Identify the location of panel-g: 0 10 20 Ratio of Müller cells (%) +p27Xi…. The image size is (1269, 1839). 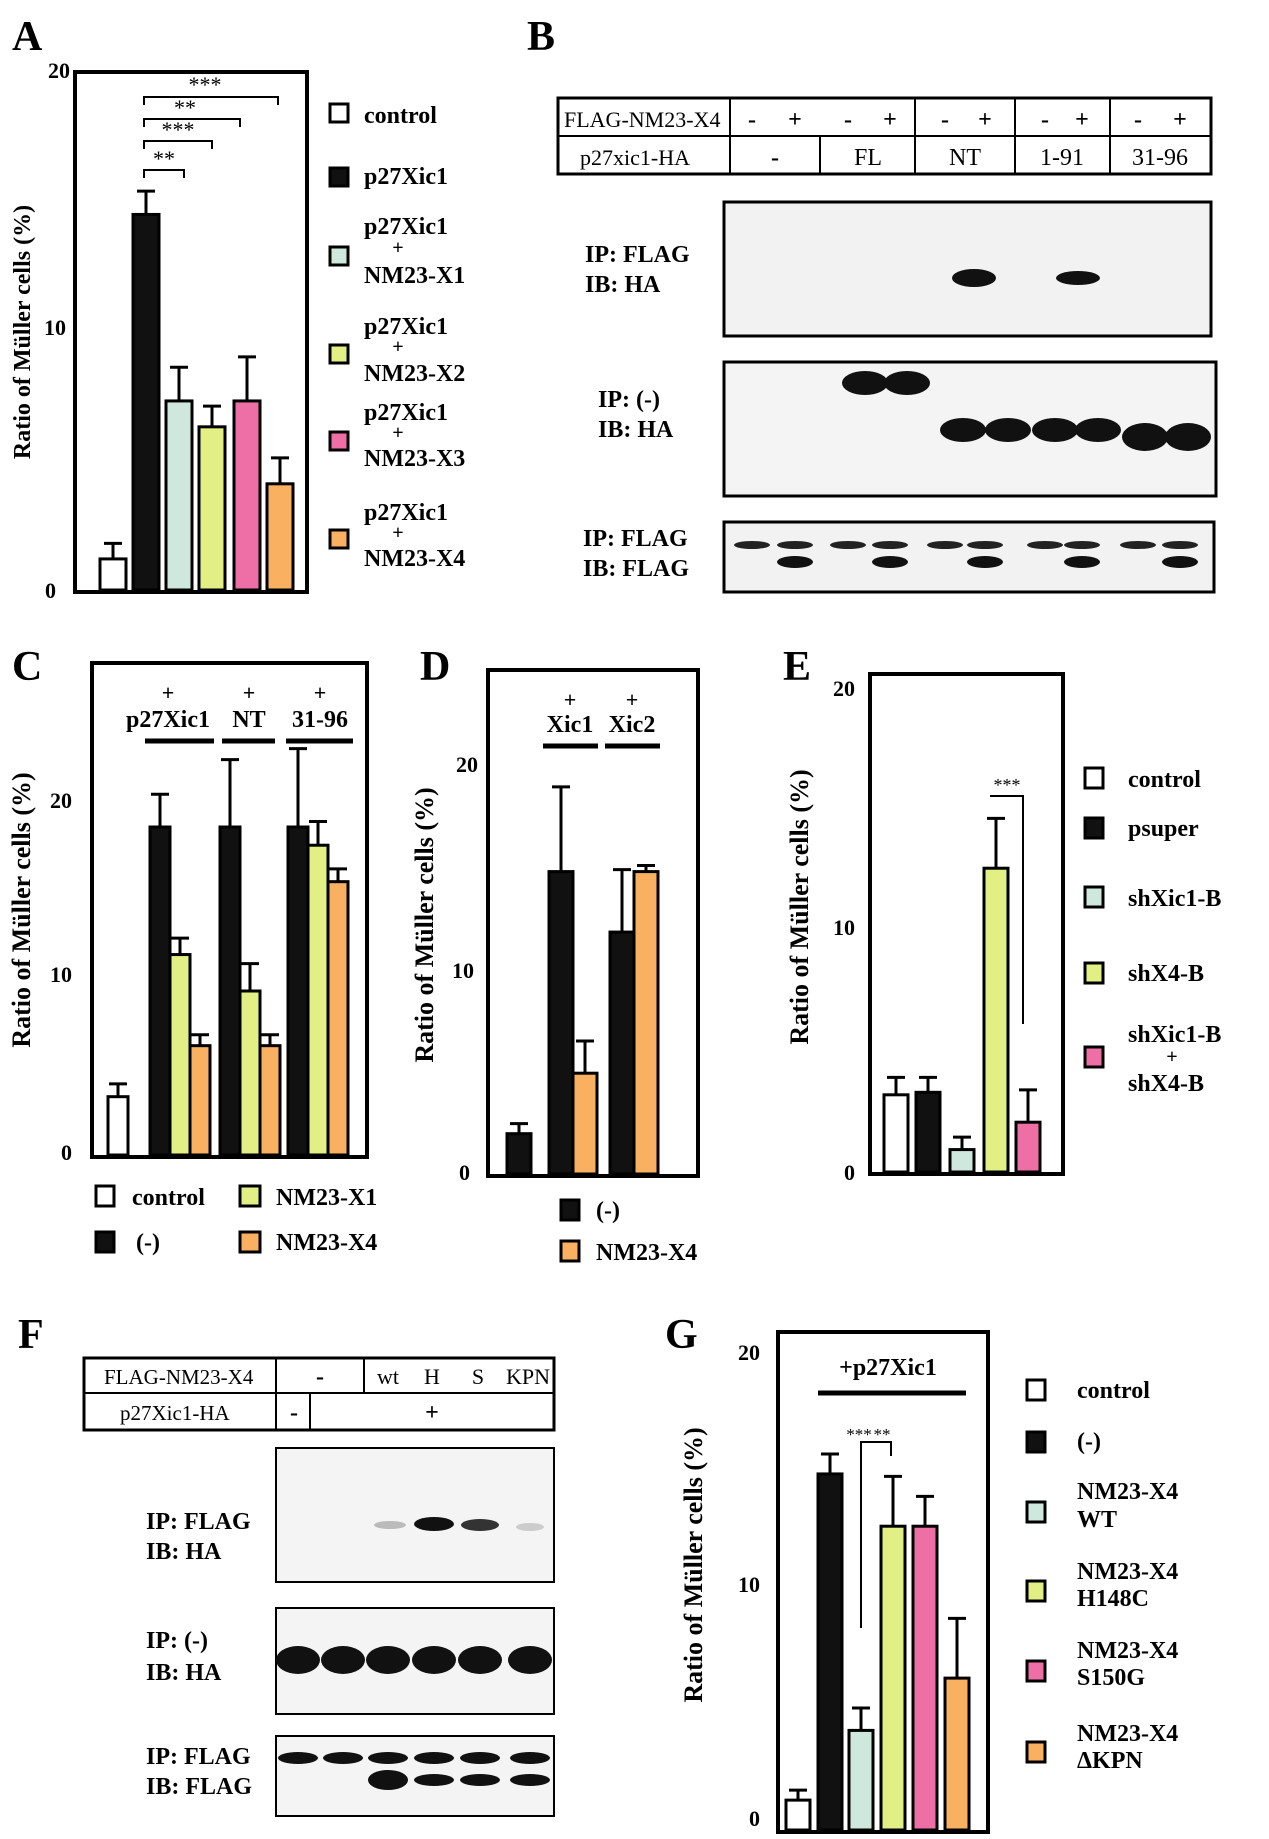
(928, 1582).